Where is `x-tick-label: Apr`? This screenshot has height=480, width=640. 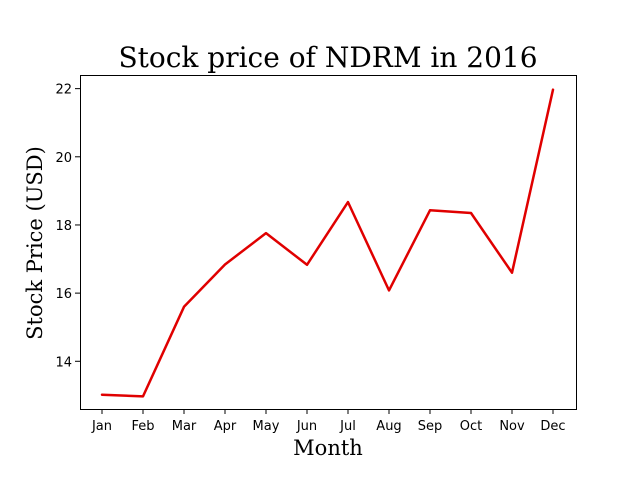 x-tick-label: Apr is located at coordinates (225, 426).